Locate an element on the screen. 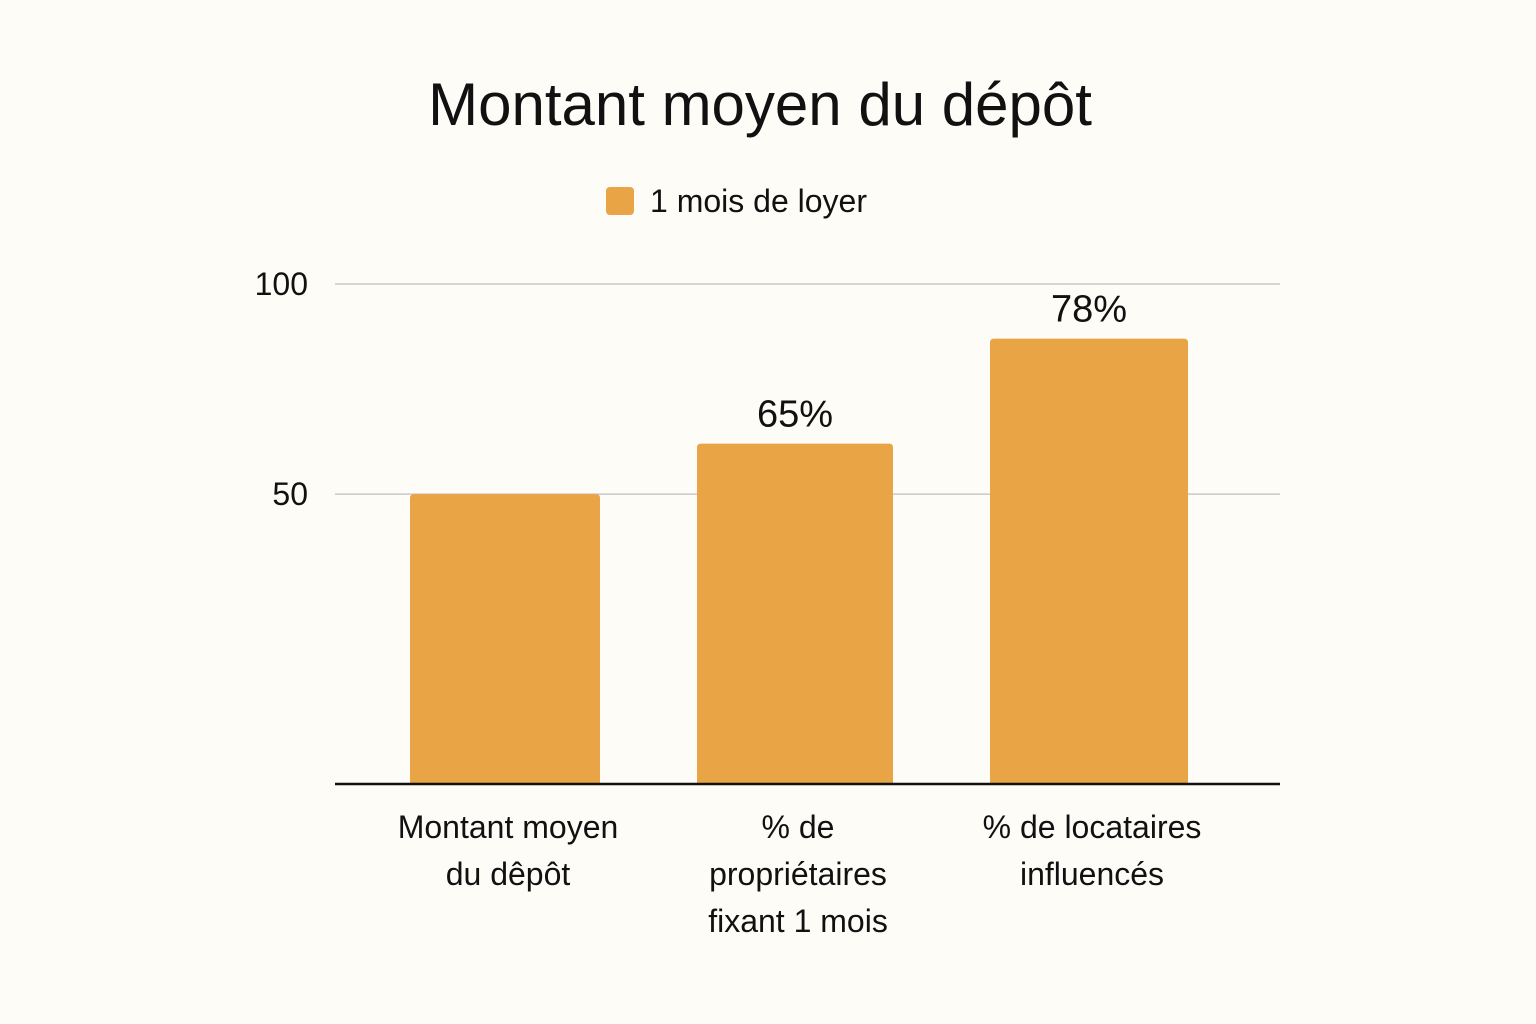 Image resolution: width=1536 pixels, height=1024 pixels. legend: 1 mois de loyer is located at coordinates (736, 201).